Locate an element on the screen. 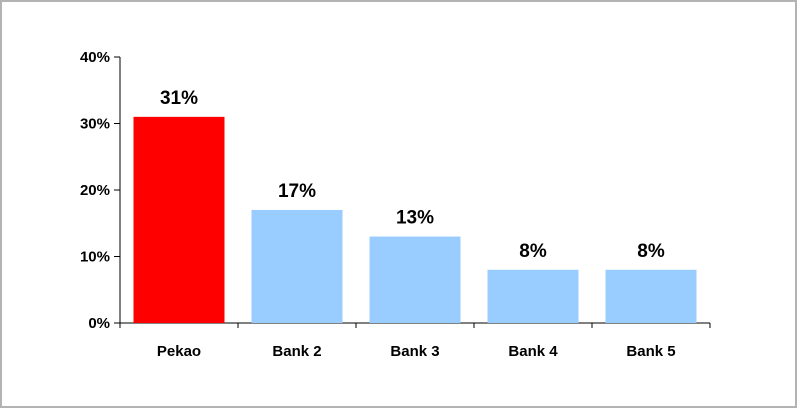 This screenshot has height=408, width=797. x-category-label: Pekao is located at coordinates (179, 351).